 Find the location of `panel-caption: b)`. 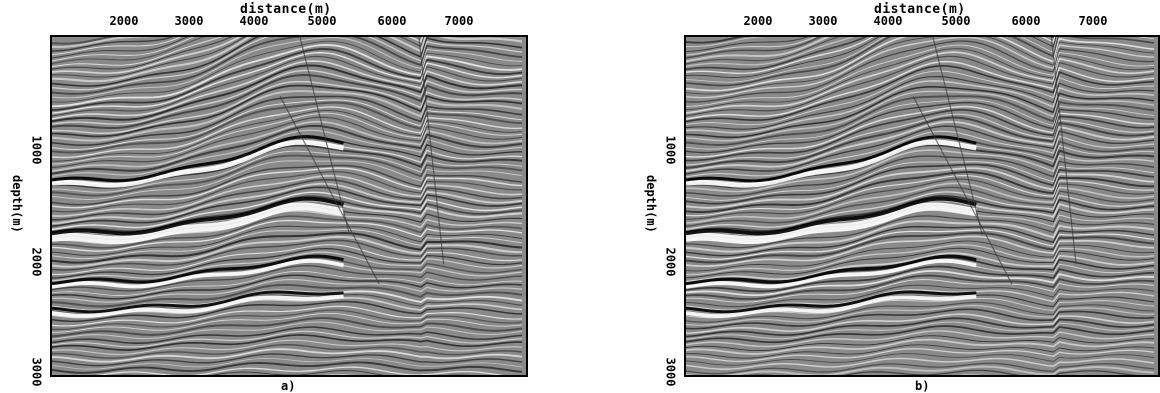

panel-caption: b) is located at coordinates (922, 386).